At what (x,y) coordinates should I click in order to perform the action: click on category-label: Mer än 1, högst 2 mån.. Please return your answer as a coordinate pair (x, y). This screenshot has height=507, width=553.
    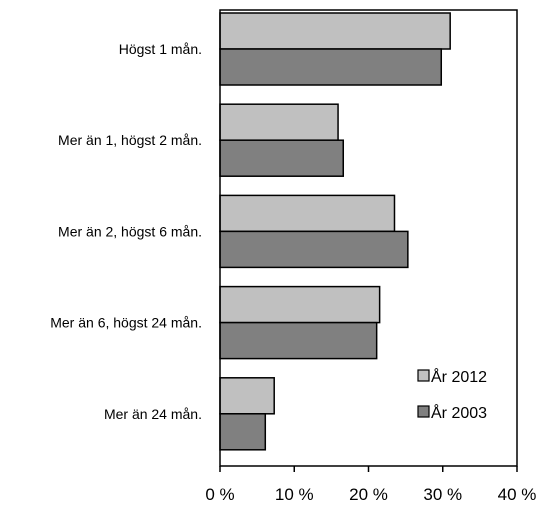
    Looking at the image, I should click on (130, 140).